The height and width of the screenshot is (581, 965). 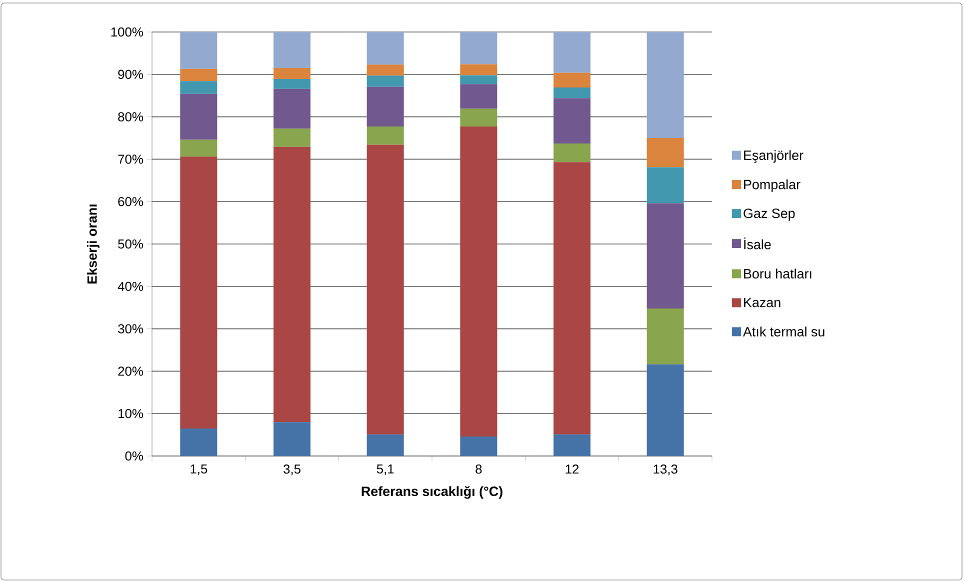 I want to click on legend-label: Atık termal su, so click(x=783, y=331).